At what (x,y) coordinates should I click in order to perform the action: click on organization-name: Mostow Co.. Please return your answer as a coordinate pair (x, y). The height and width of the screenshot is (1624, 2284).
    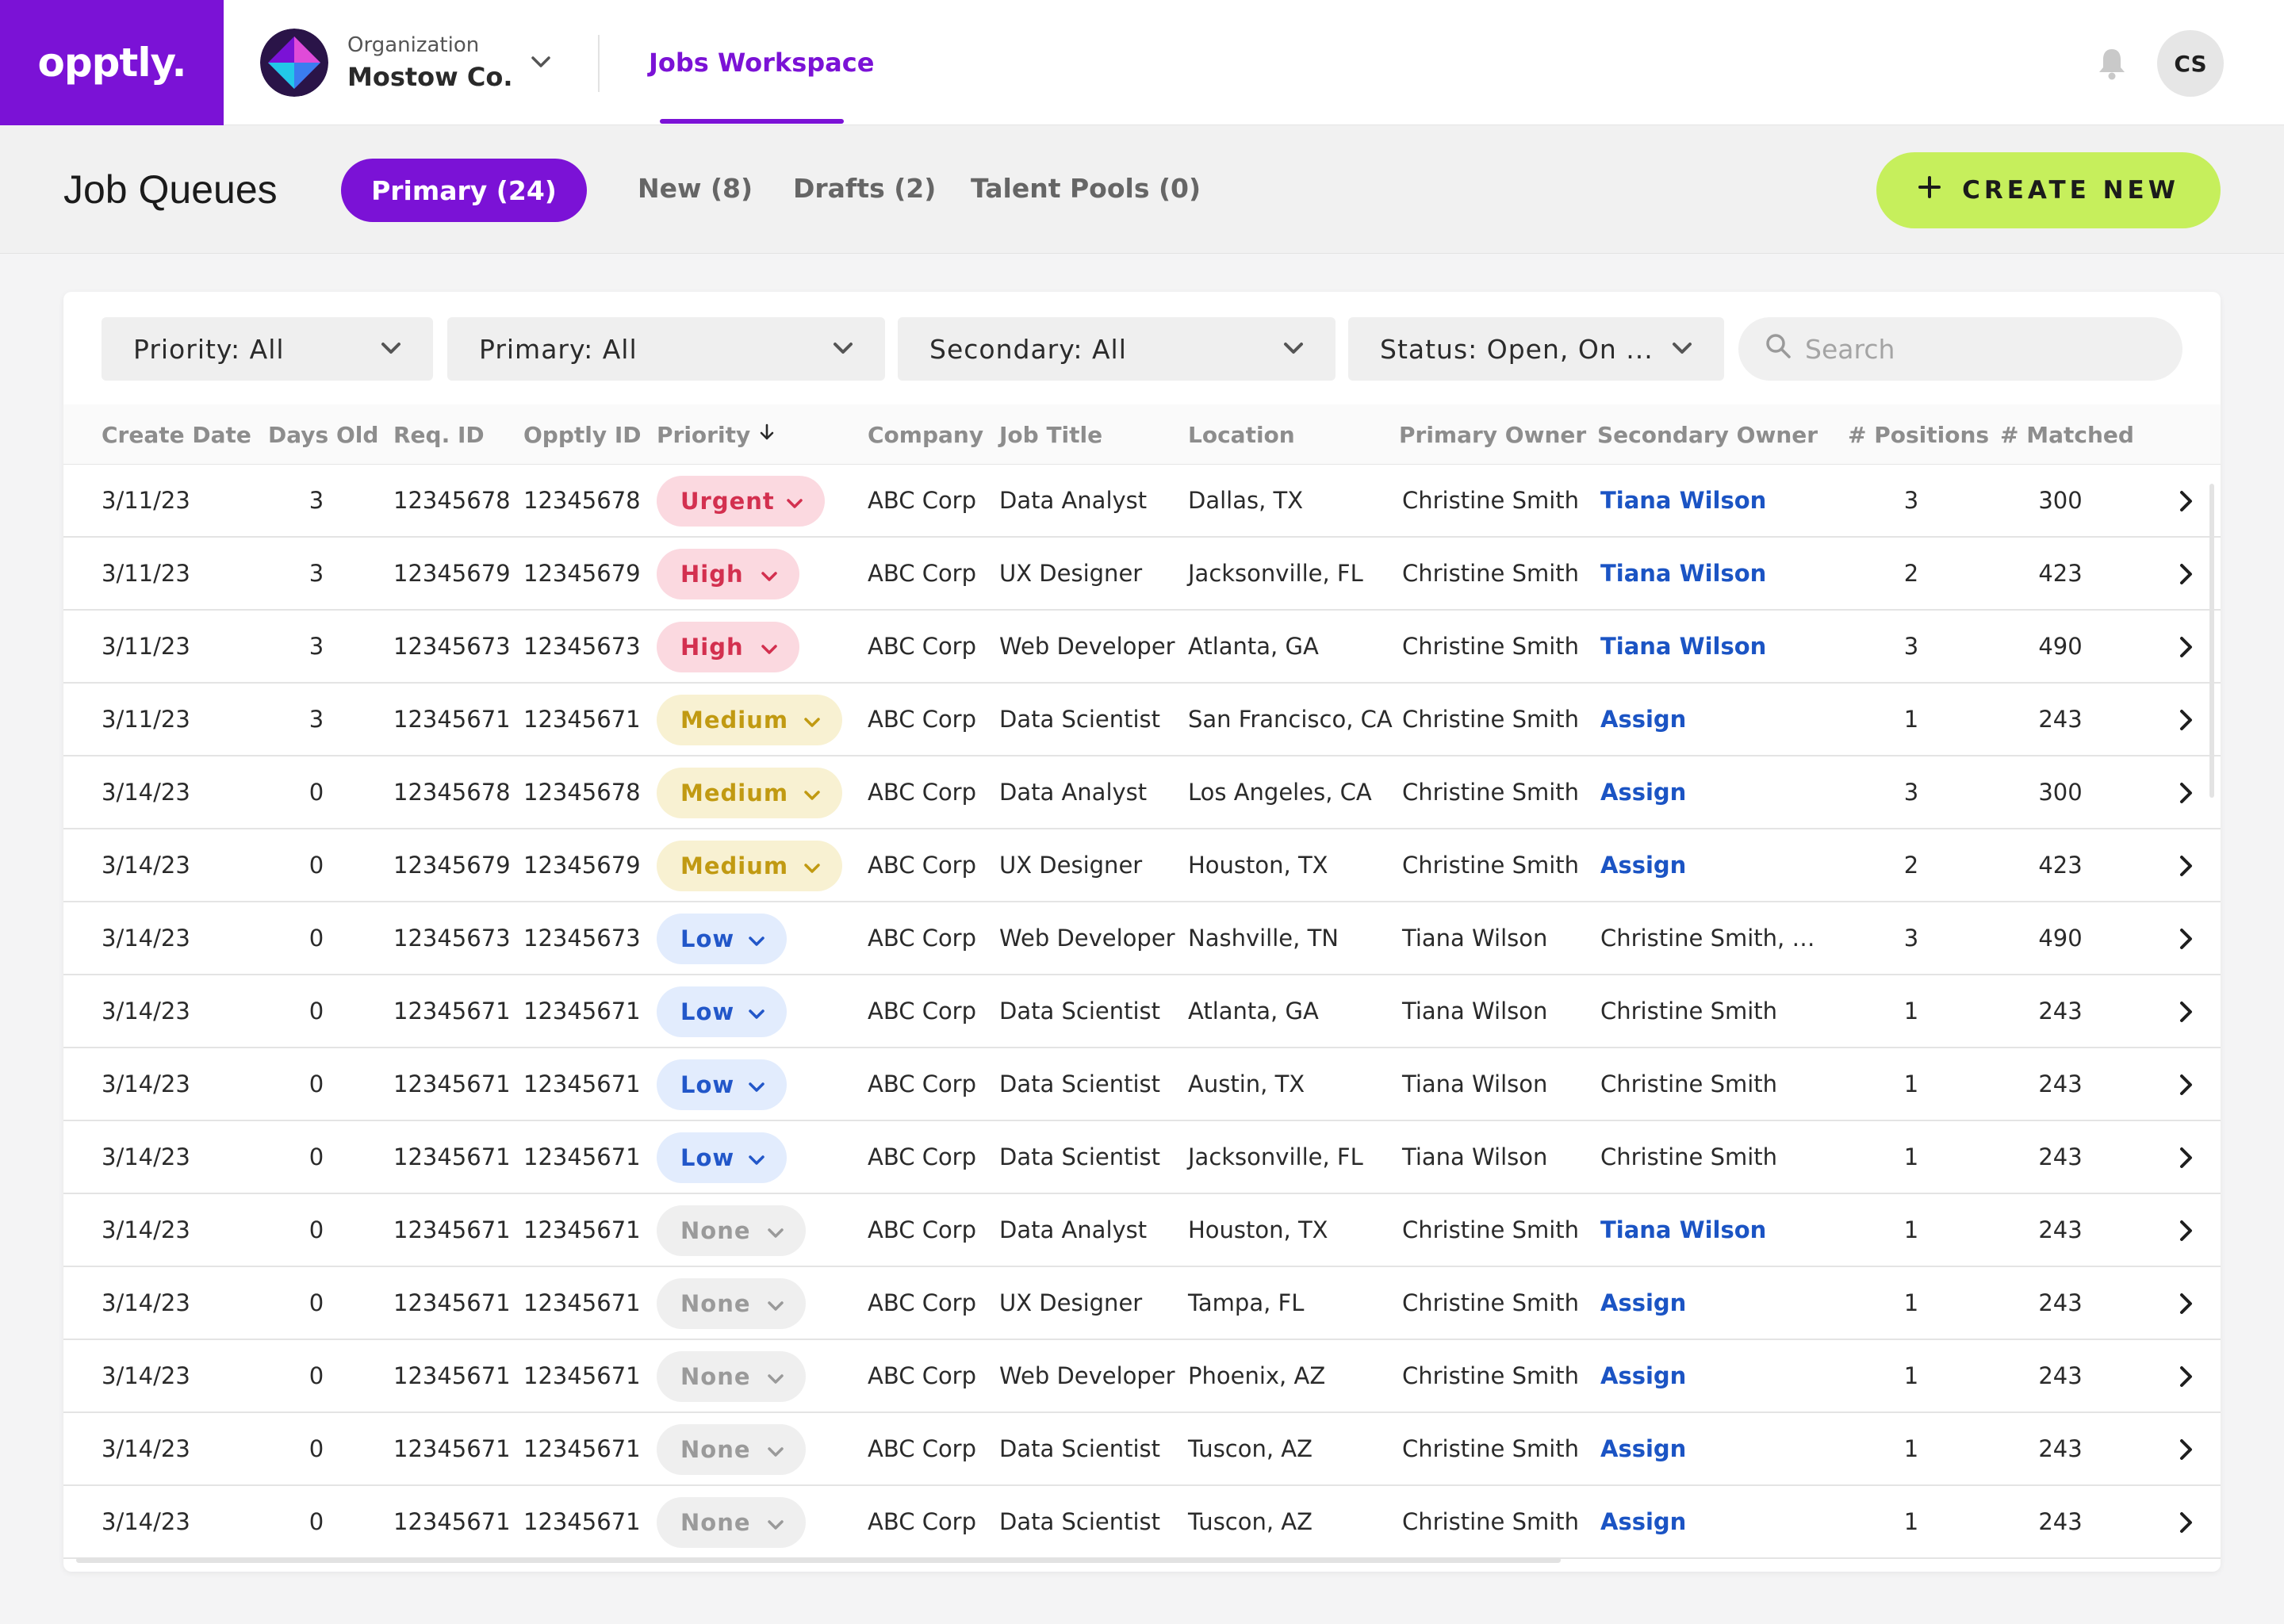
    Looking at the image, I should click on (430, 77).